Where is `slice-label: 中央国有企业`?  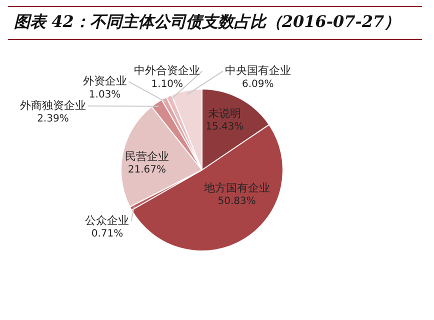
slice-label: 中央国有企业 is located at coordinates (257, 71).